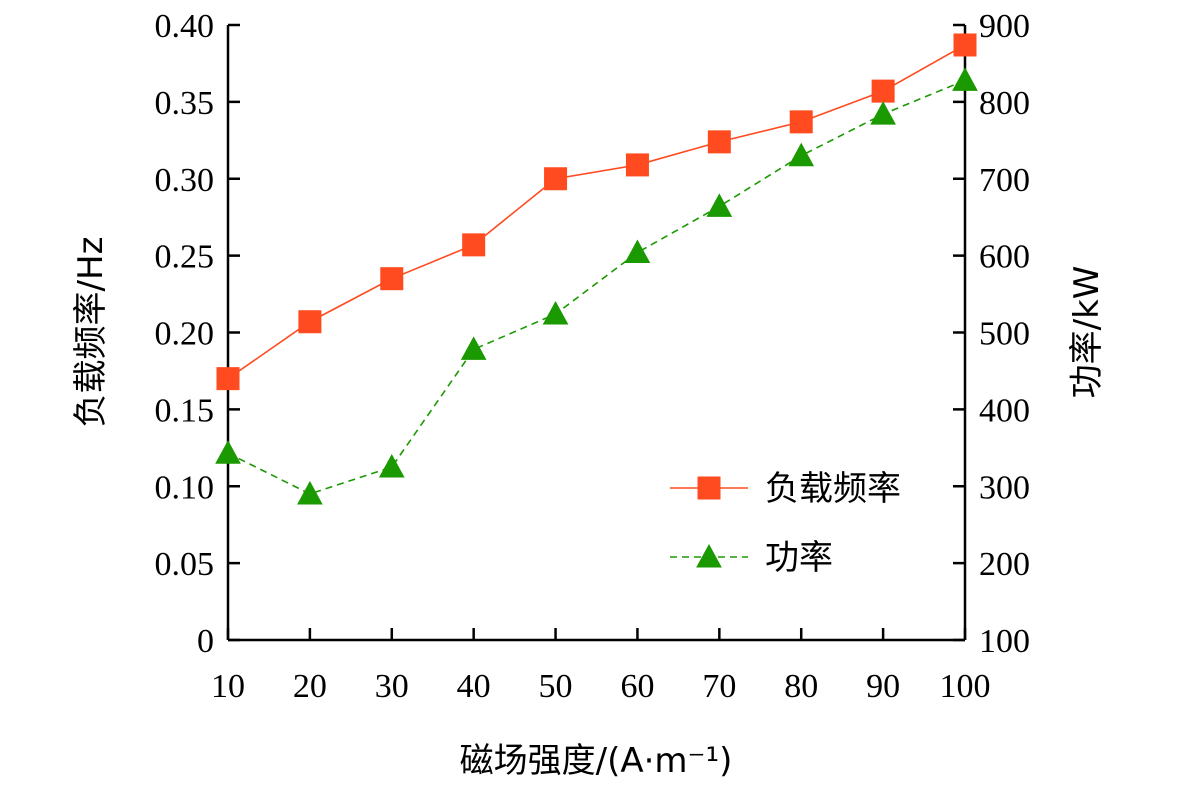 The image size is (1181, 789). I want to click on right-tick-label: 100, so click(1004, 641).